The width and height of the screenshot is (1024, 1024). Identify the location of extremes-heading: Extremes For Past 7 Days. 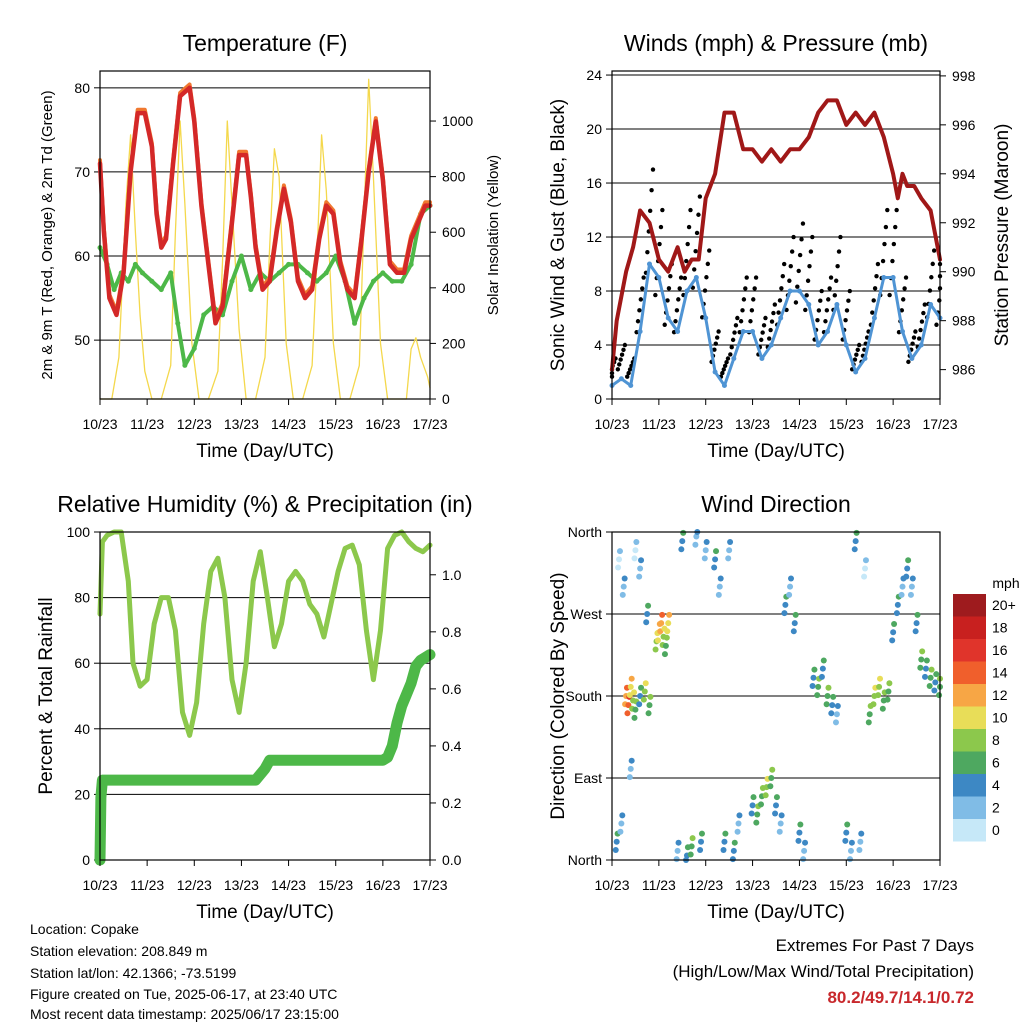
(874, 945).